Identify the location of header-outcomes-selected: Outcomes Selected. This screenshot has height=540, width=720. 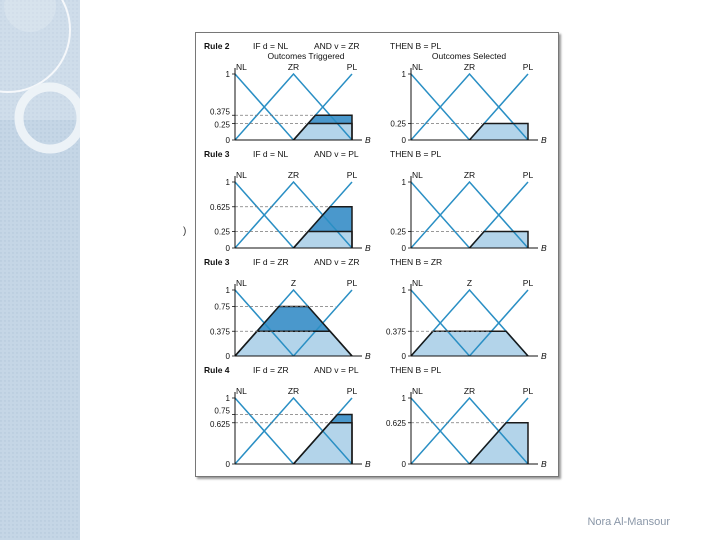
(469, 56).